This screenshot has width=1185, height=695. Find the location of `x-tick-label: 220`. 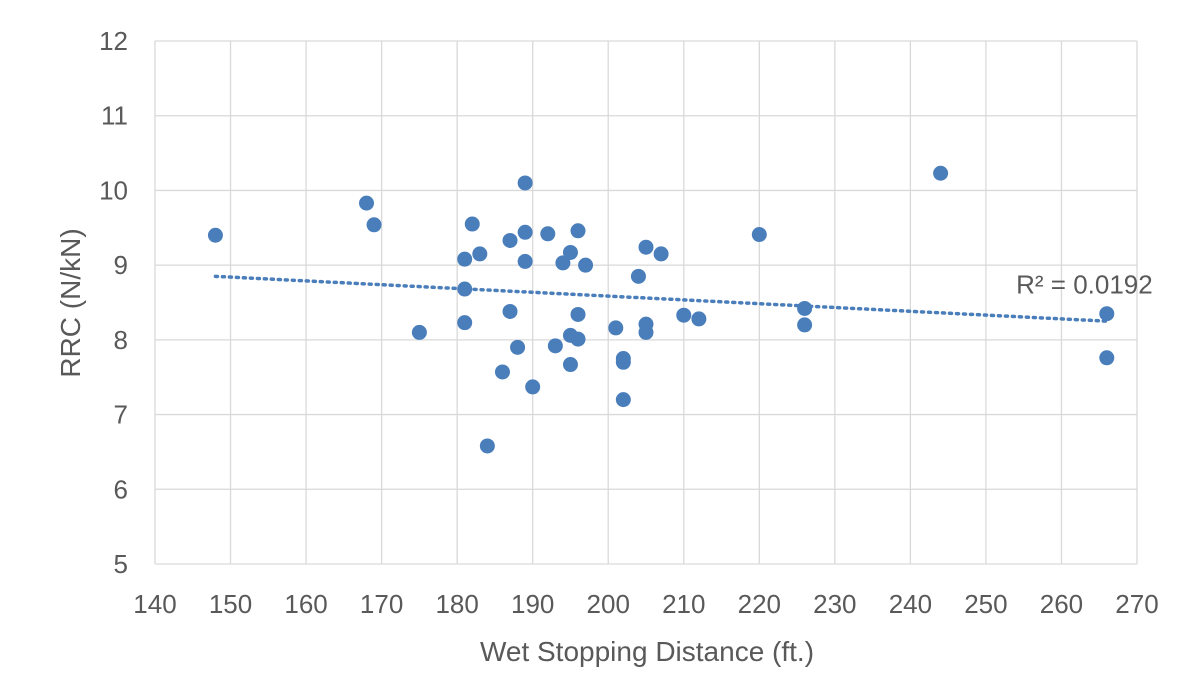

x-tick-label: 220 is located at coordinates (759, 604).